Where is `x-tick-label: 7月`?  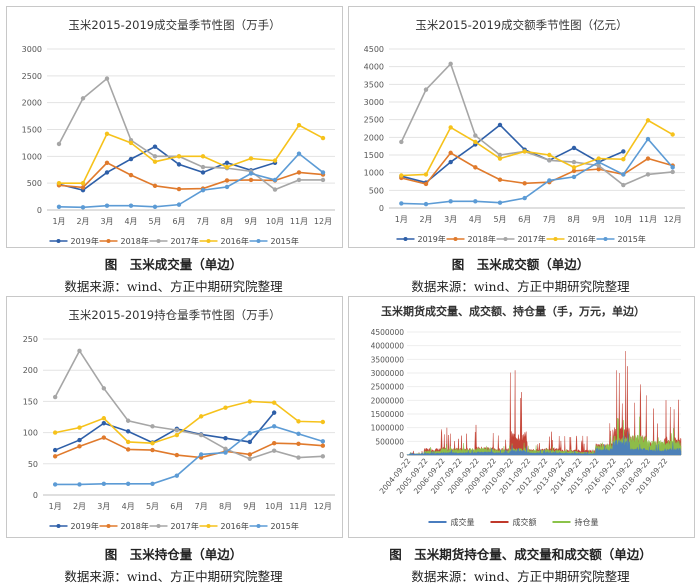
x-tick-label: 7月 is located at coordinates (202, 221).